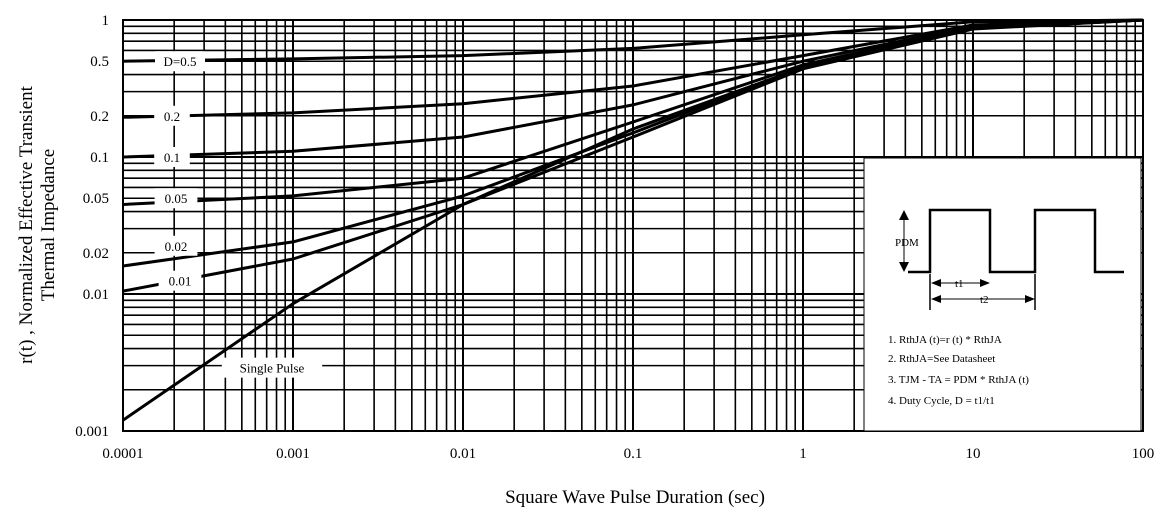 The width and height of the screenshot is (1168, 517). I want to click on y-tick-label: 0.2, so click(99, 117).